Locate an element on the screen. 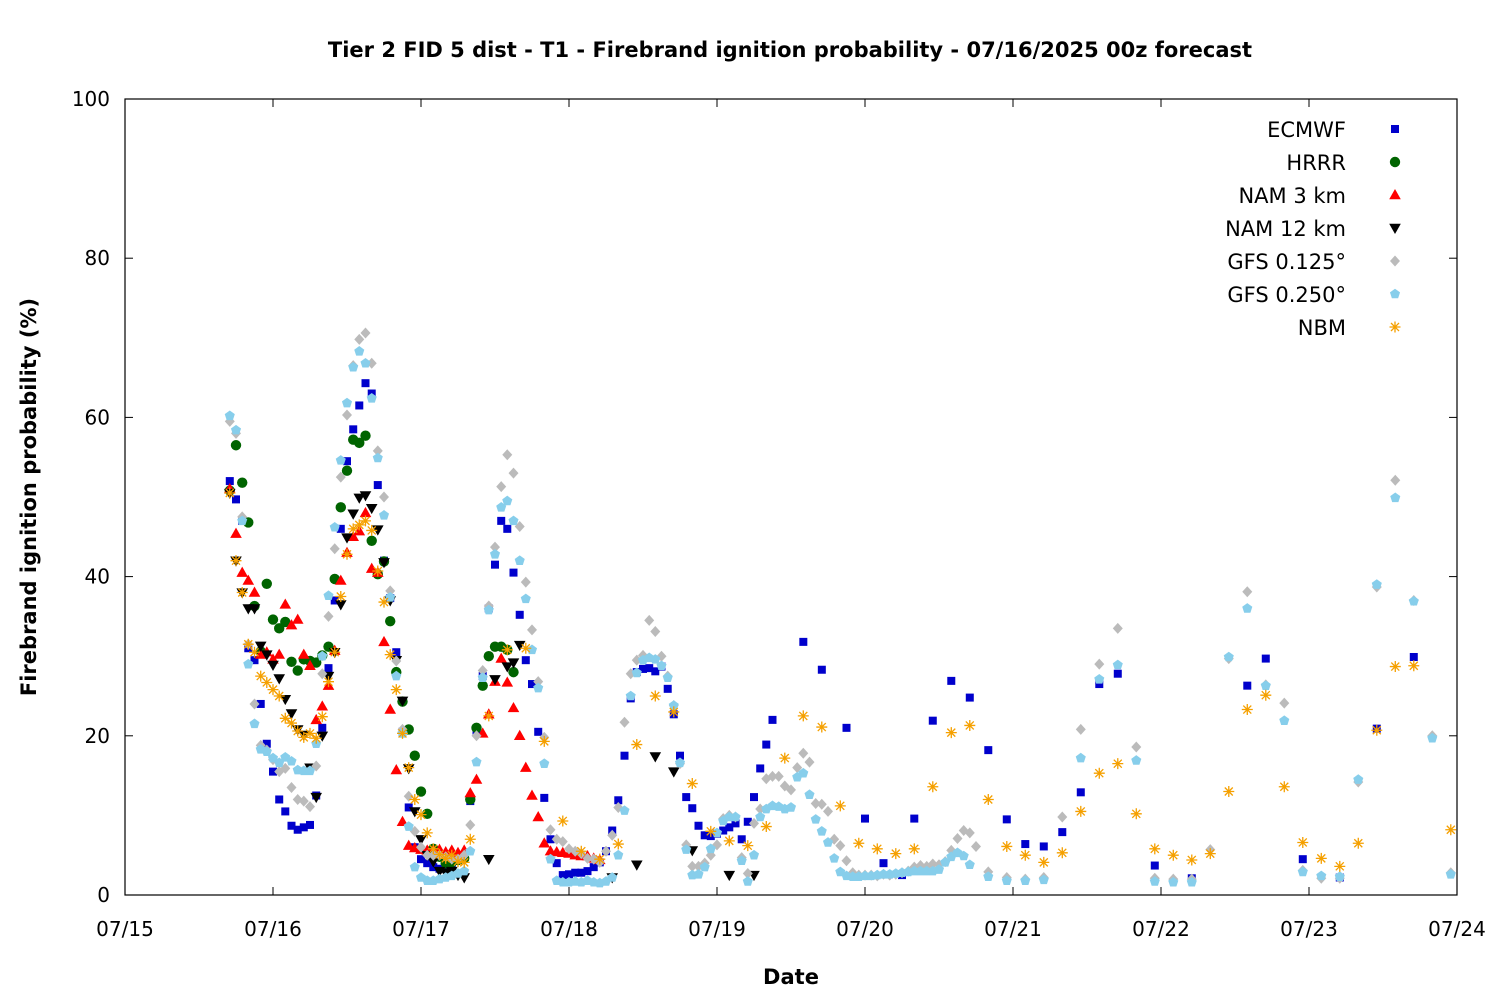 The height and width of the screenshot is (1000, 1500). legend-label-gfs-0-250: GFS 0.250° is located at coordinates (1286, 295).